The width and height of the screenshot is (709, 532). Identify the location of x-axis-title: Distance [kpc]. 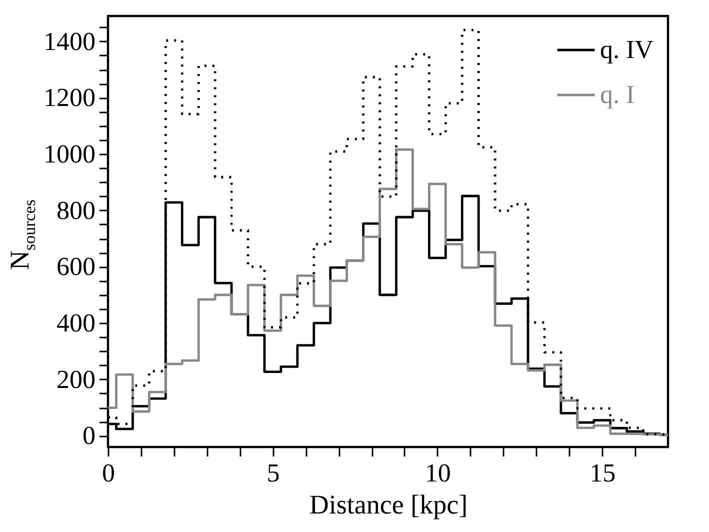
(388, 505).